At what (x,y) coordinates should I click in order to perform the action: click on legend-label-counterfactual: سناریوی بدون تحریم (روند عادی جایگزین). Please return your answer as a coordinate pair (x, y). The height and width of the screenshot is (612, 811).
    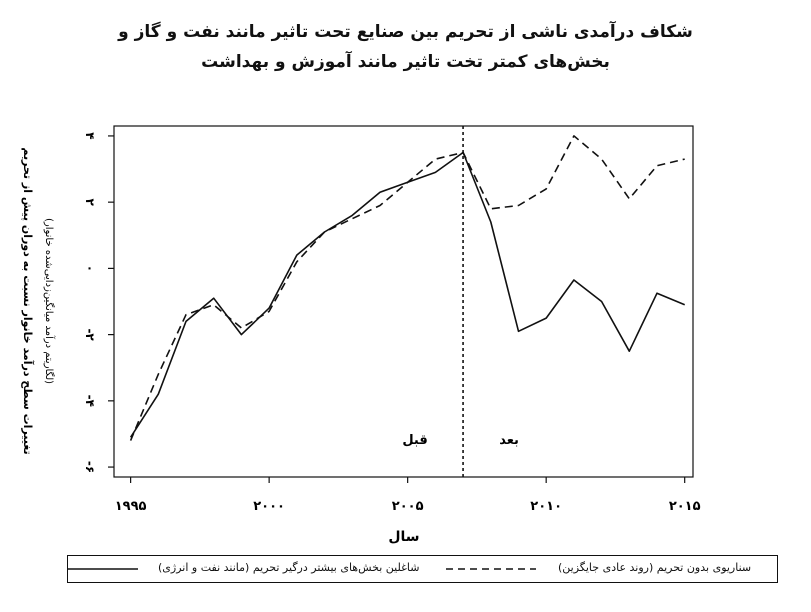
    Looking at the image, I should click on (655, 567).